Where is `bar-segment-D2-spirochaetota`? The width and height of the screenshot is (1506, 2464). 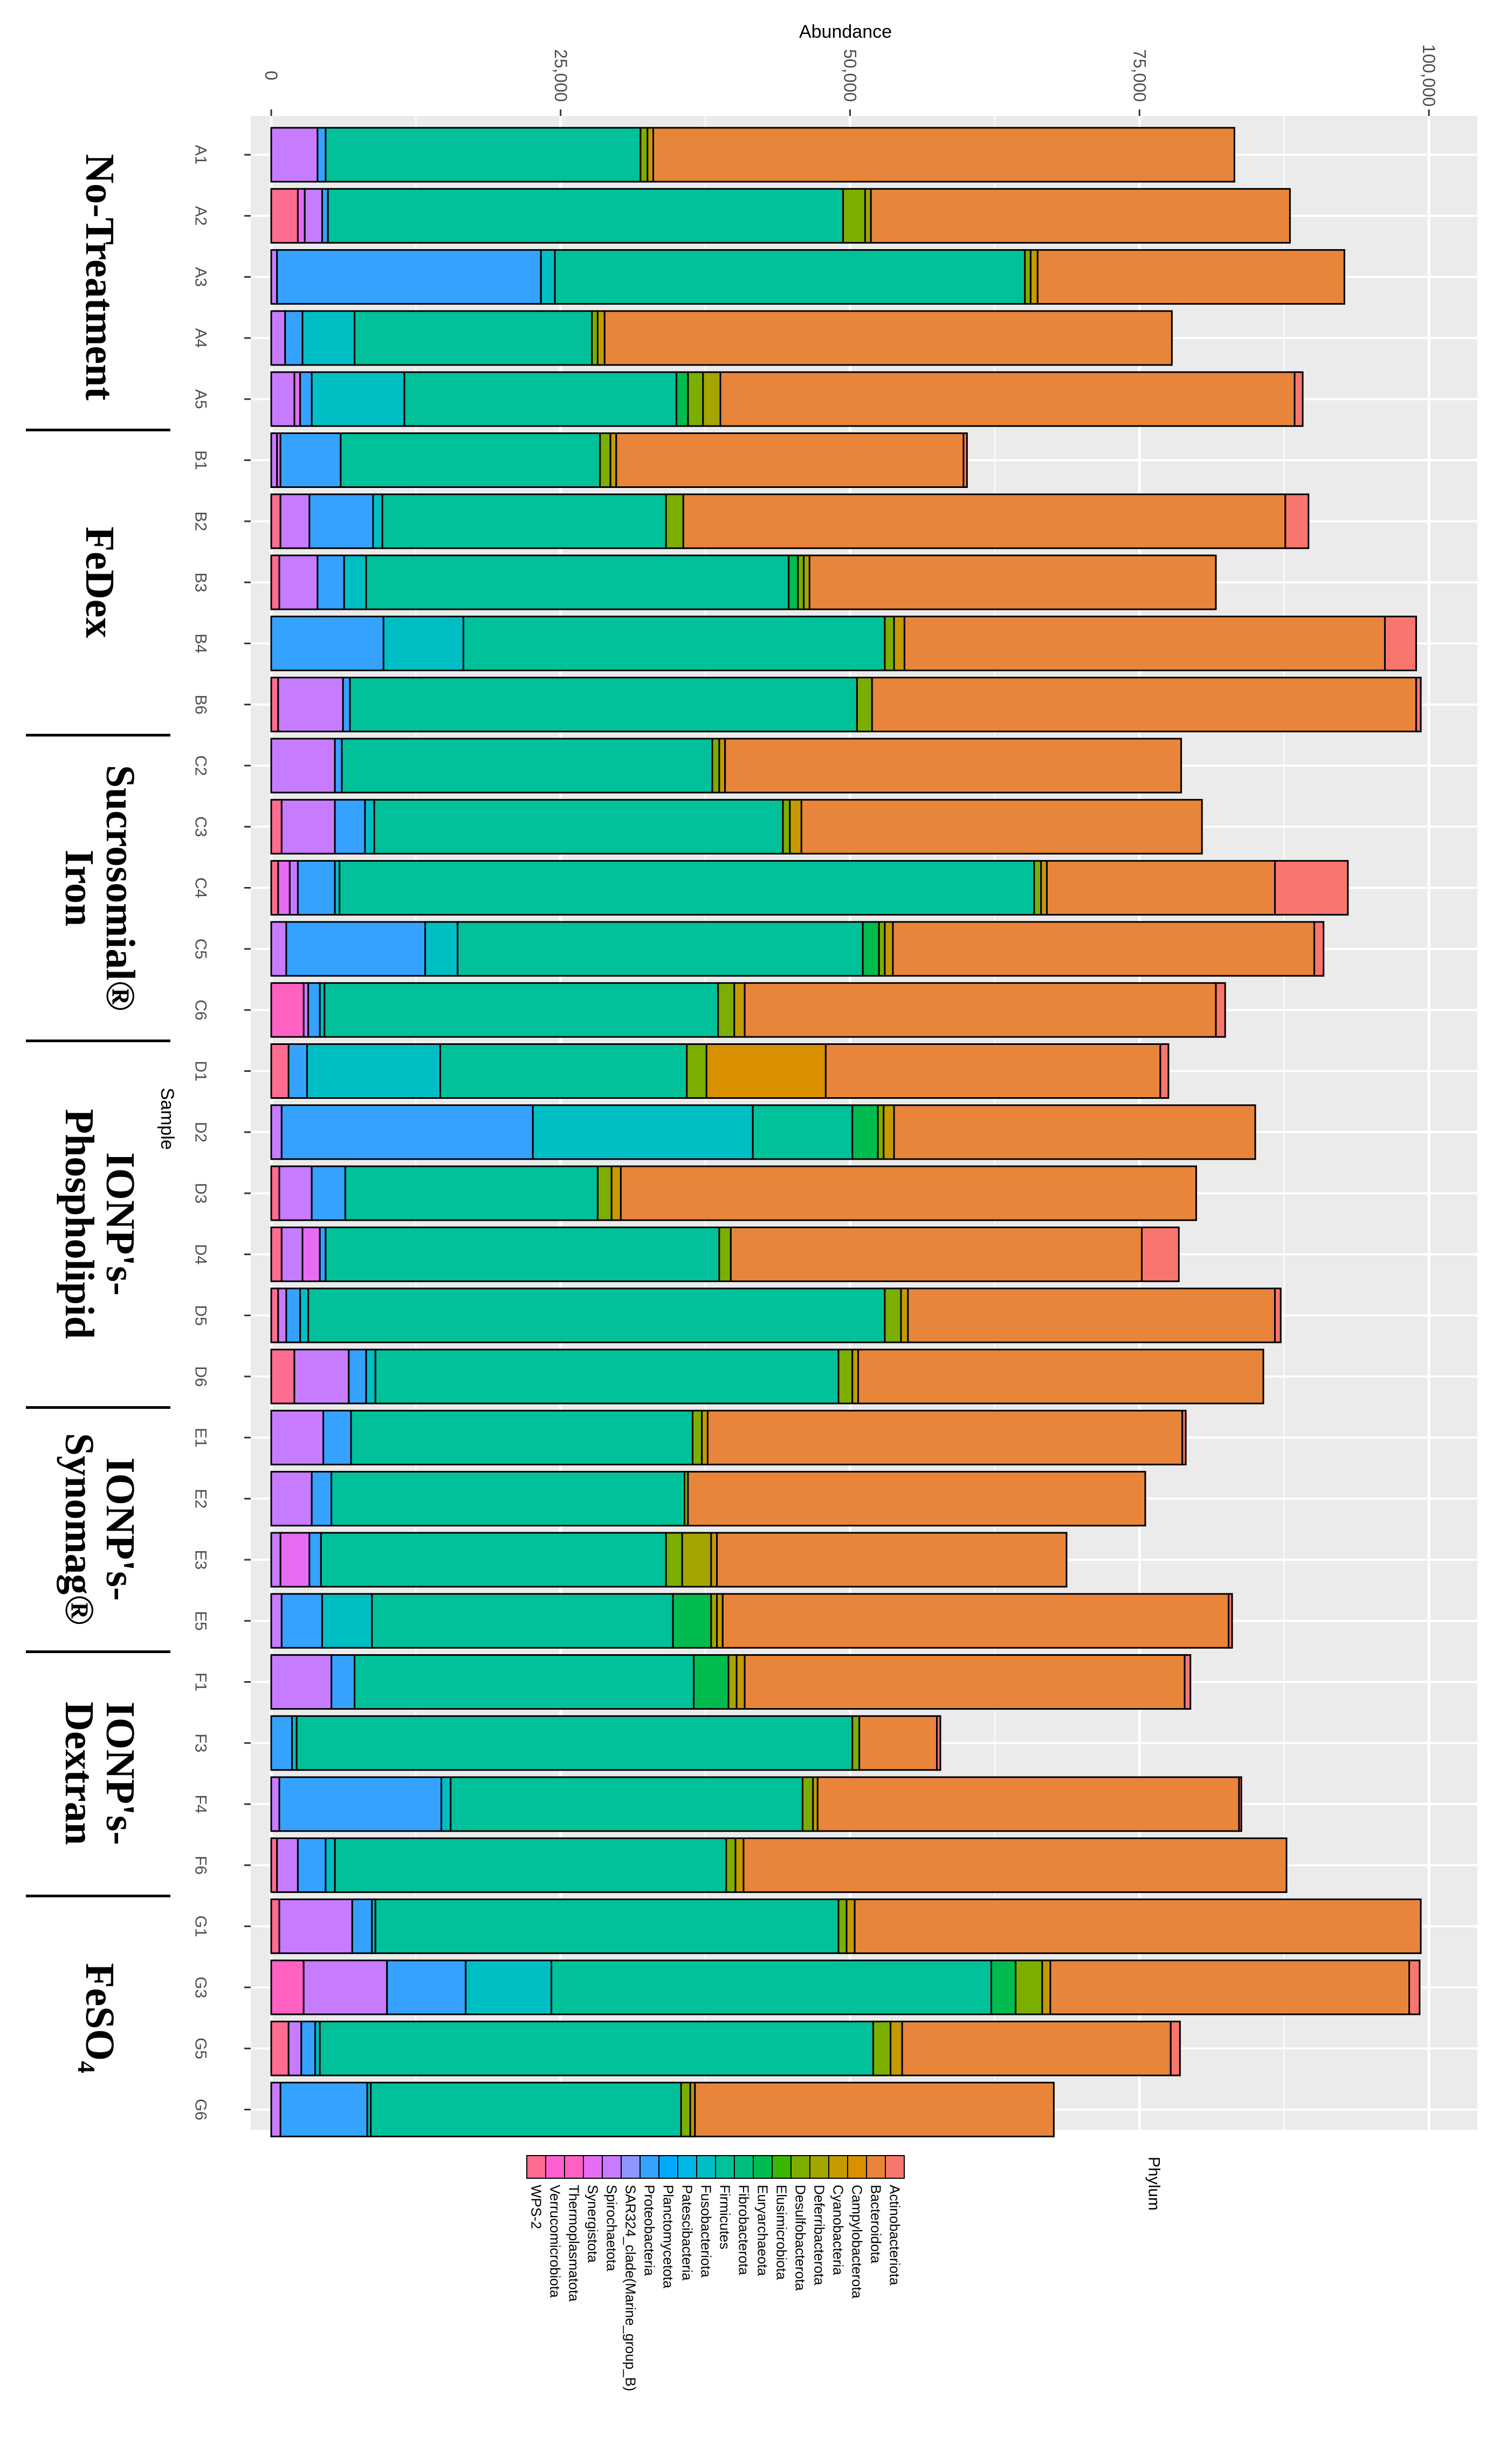
bar-segment-D2-spirochaetota is located at coordinates (277, 1132).